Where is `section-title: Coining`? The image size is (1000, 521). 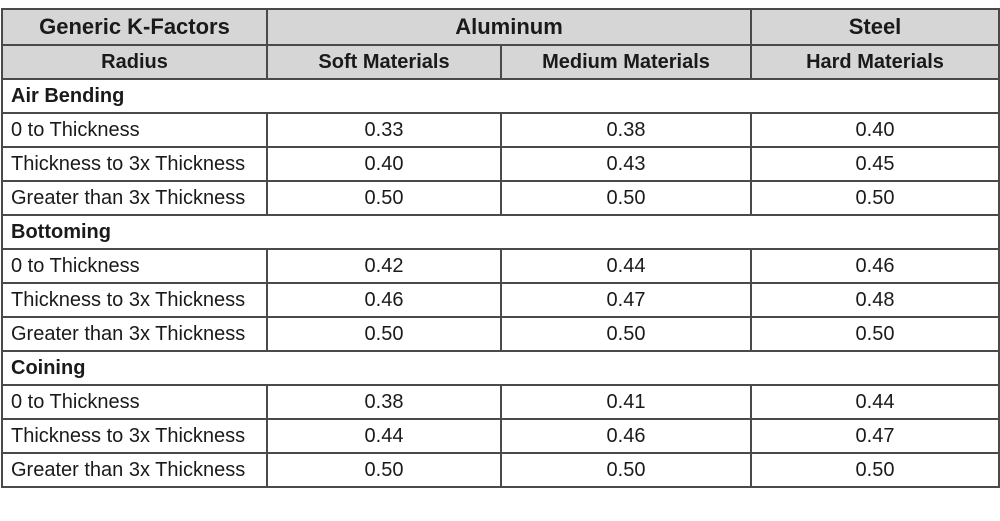
section-title: Coining is located at coordinates (500, 368).